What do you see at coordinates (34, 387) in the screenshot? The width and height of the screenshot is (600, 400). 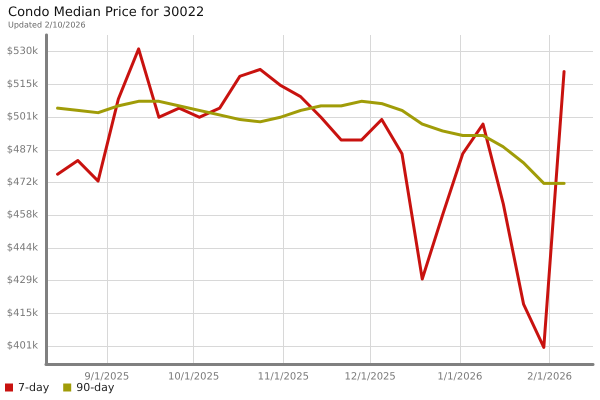 I see `legend-label: 7-day` at bounding box center [34, 387].